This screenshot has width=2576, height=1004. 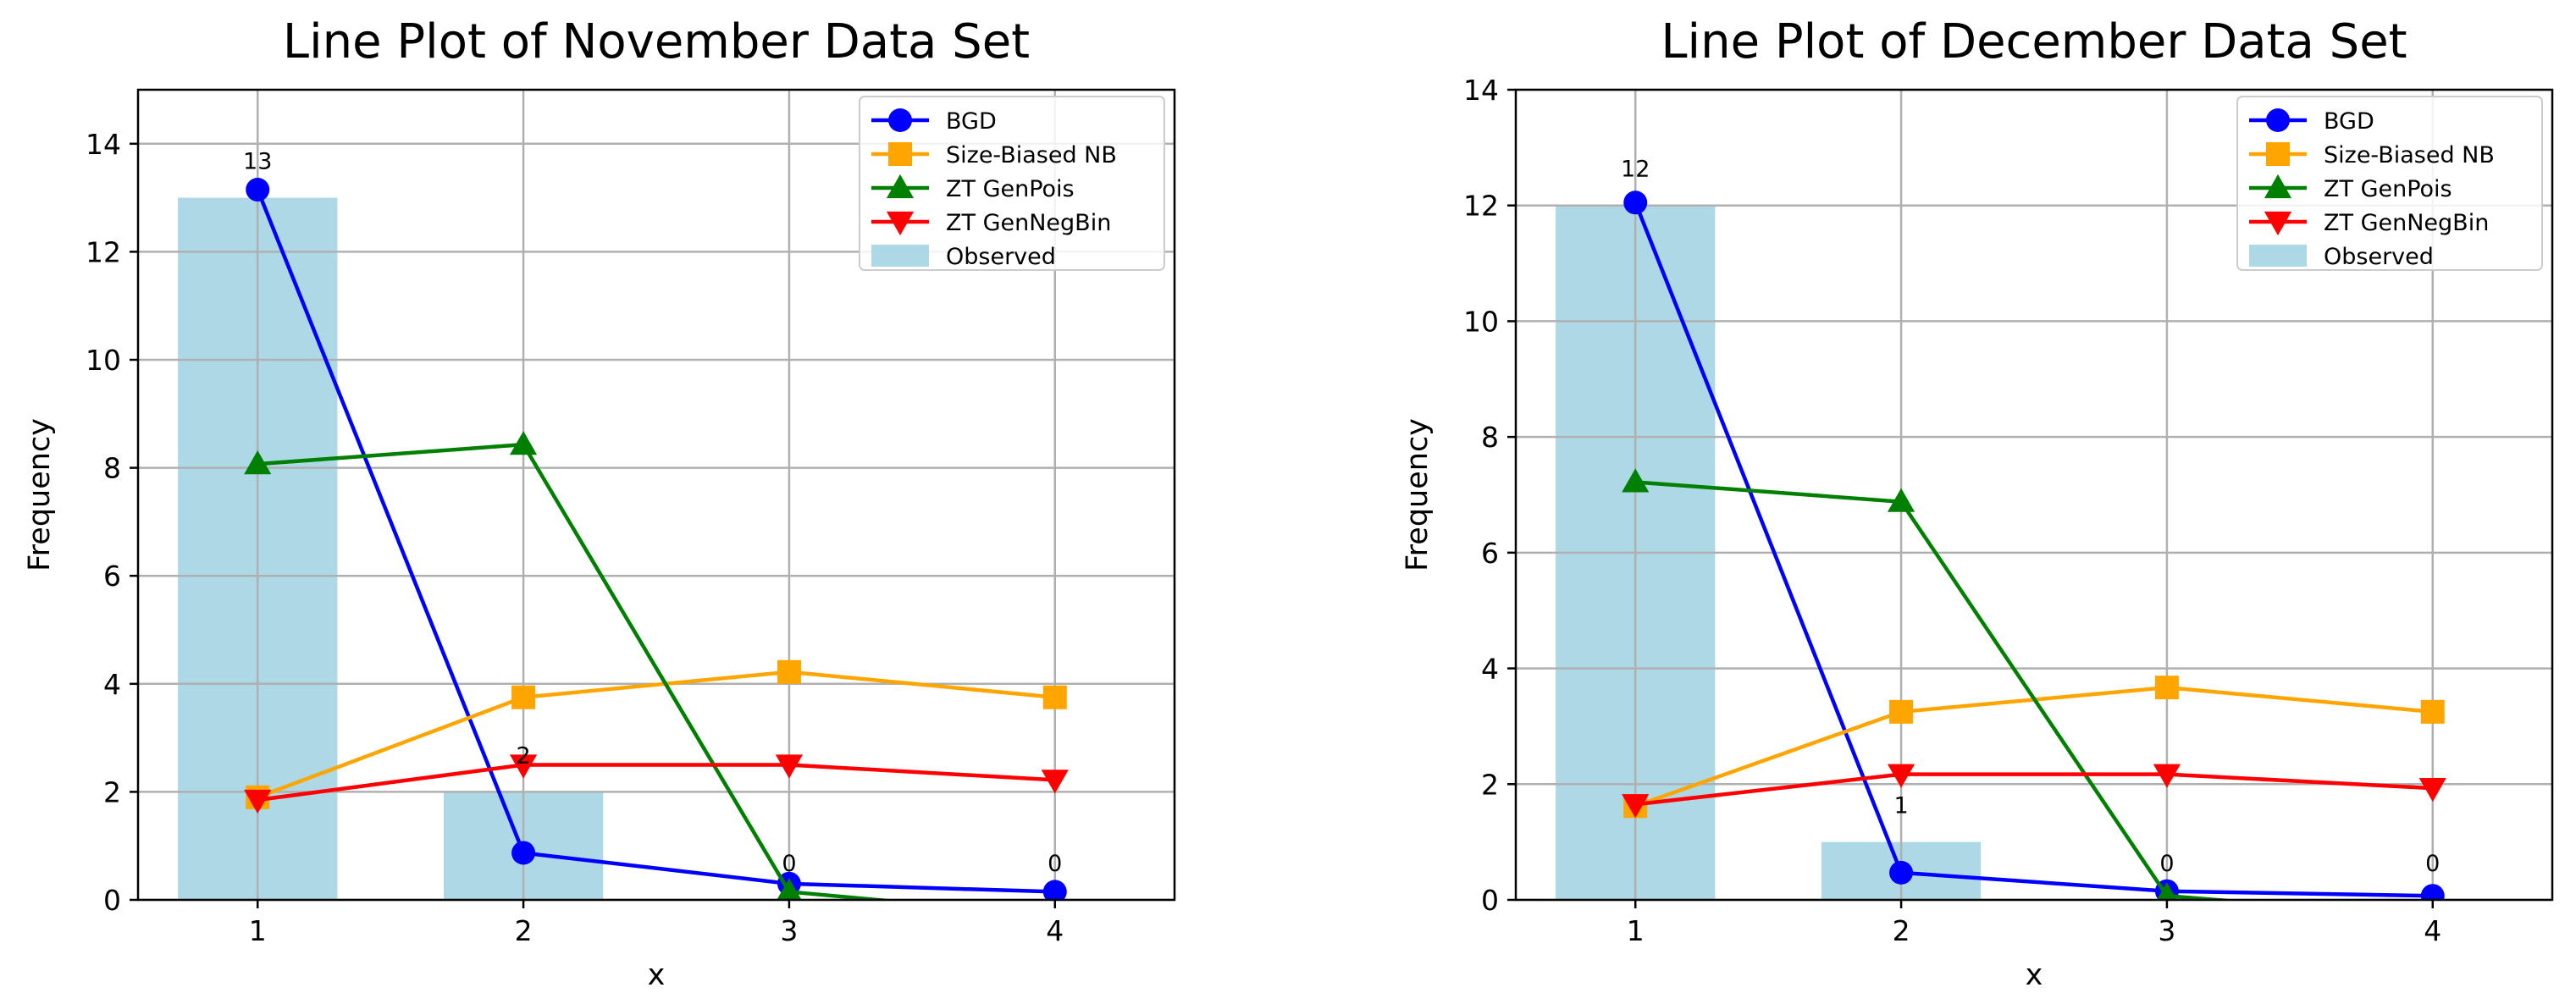 What do you see at coordinates (1900, 806) in the screenshot?
I see `bar-value-label: 1` at bounding box center [1900, 806].